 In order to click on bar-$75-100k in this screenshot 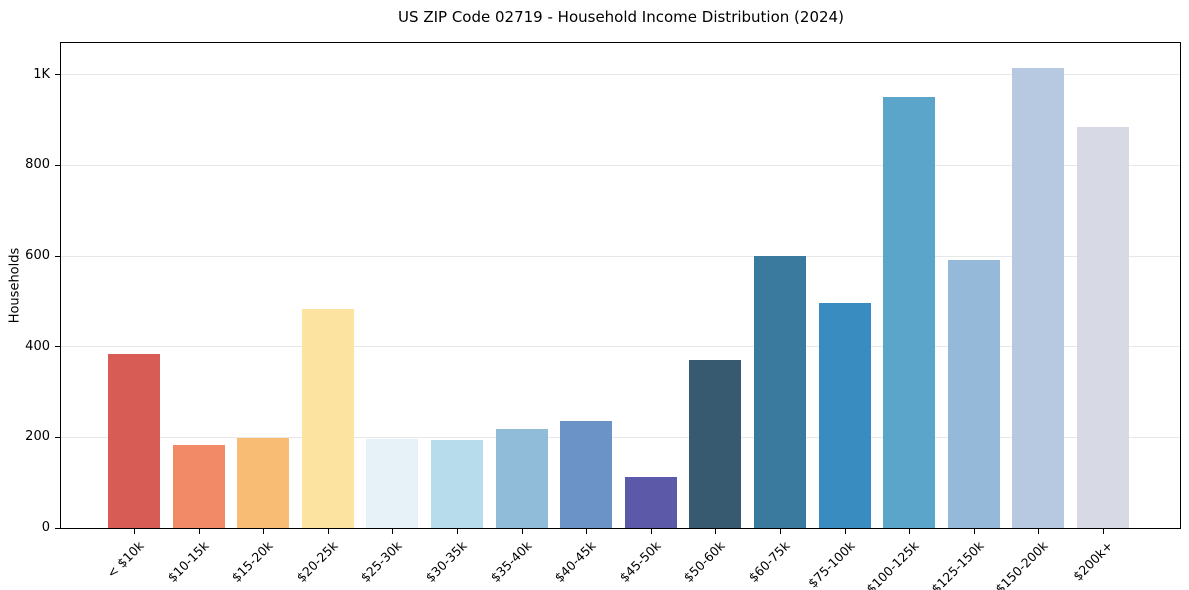, I will do `click(844, 415)`.